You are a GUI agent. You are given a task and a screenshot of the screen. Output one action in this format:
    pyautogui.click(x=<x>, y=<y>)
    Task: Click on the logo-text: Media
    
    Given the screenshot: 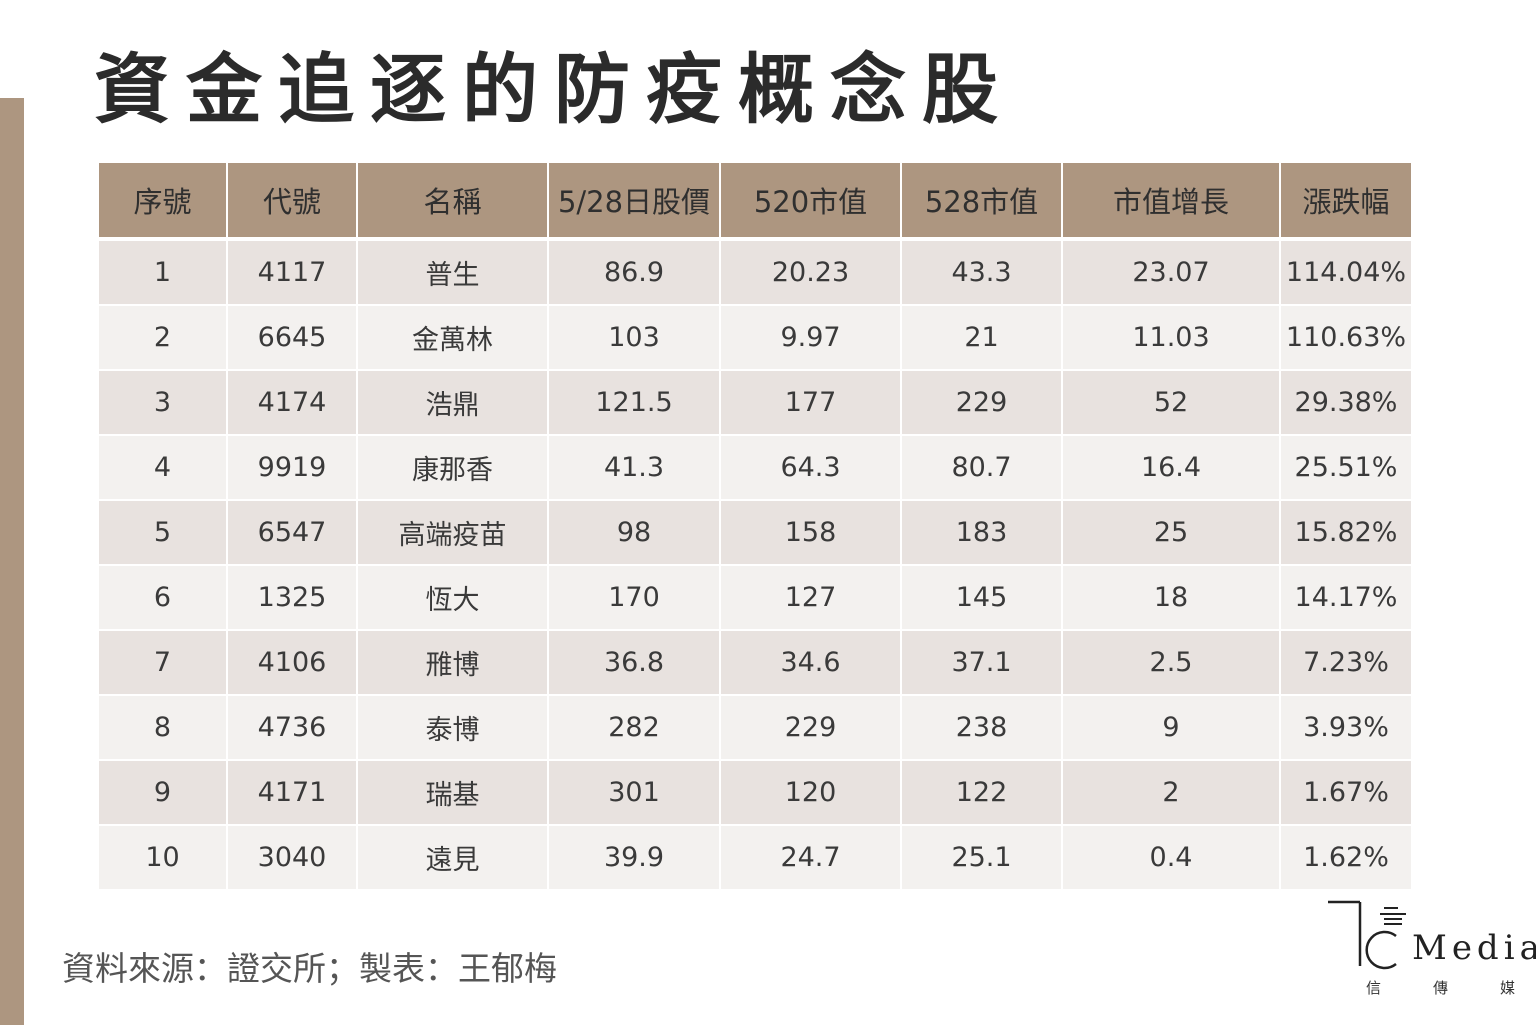 What is the action you would take?
    pyautogui.click(x=1474, y=948)
    